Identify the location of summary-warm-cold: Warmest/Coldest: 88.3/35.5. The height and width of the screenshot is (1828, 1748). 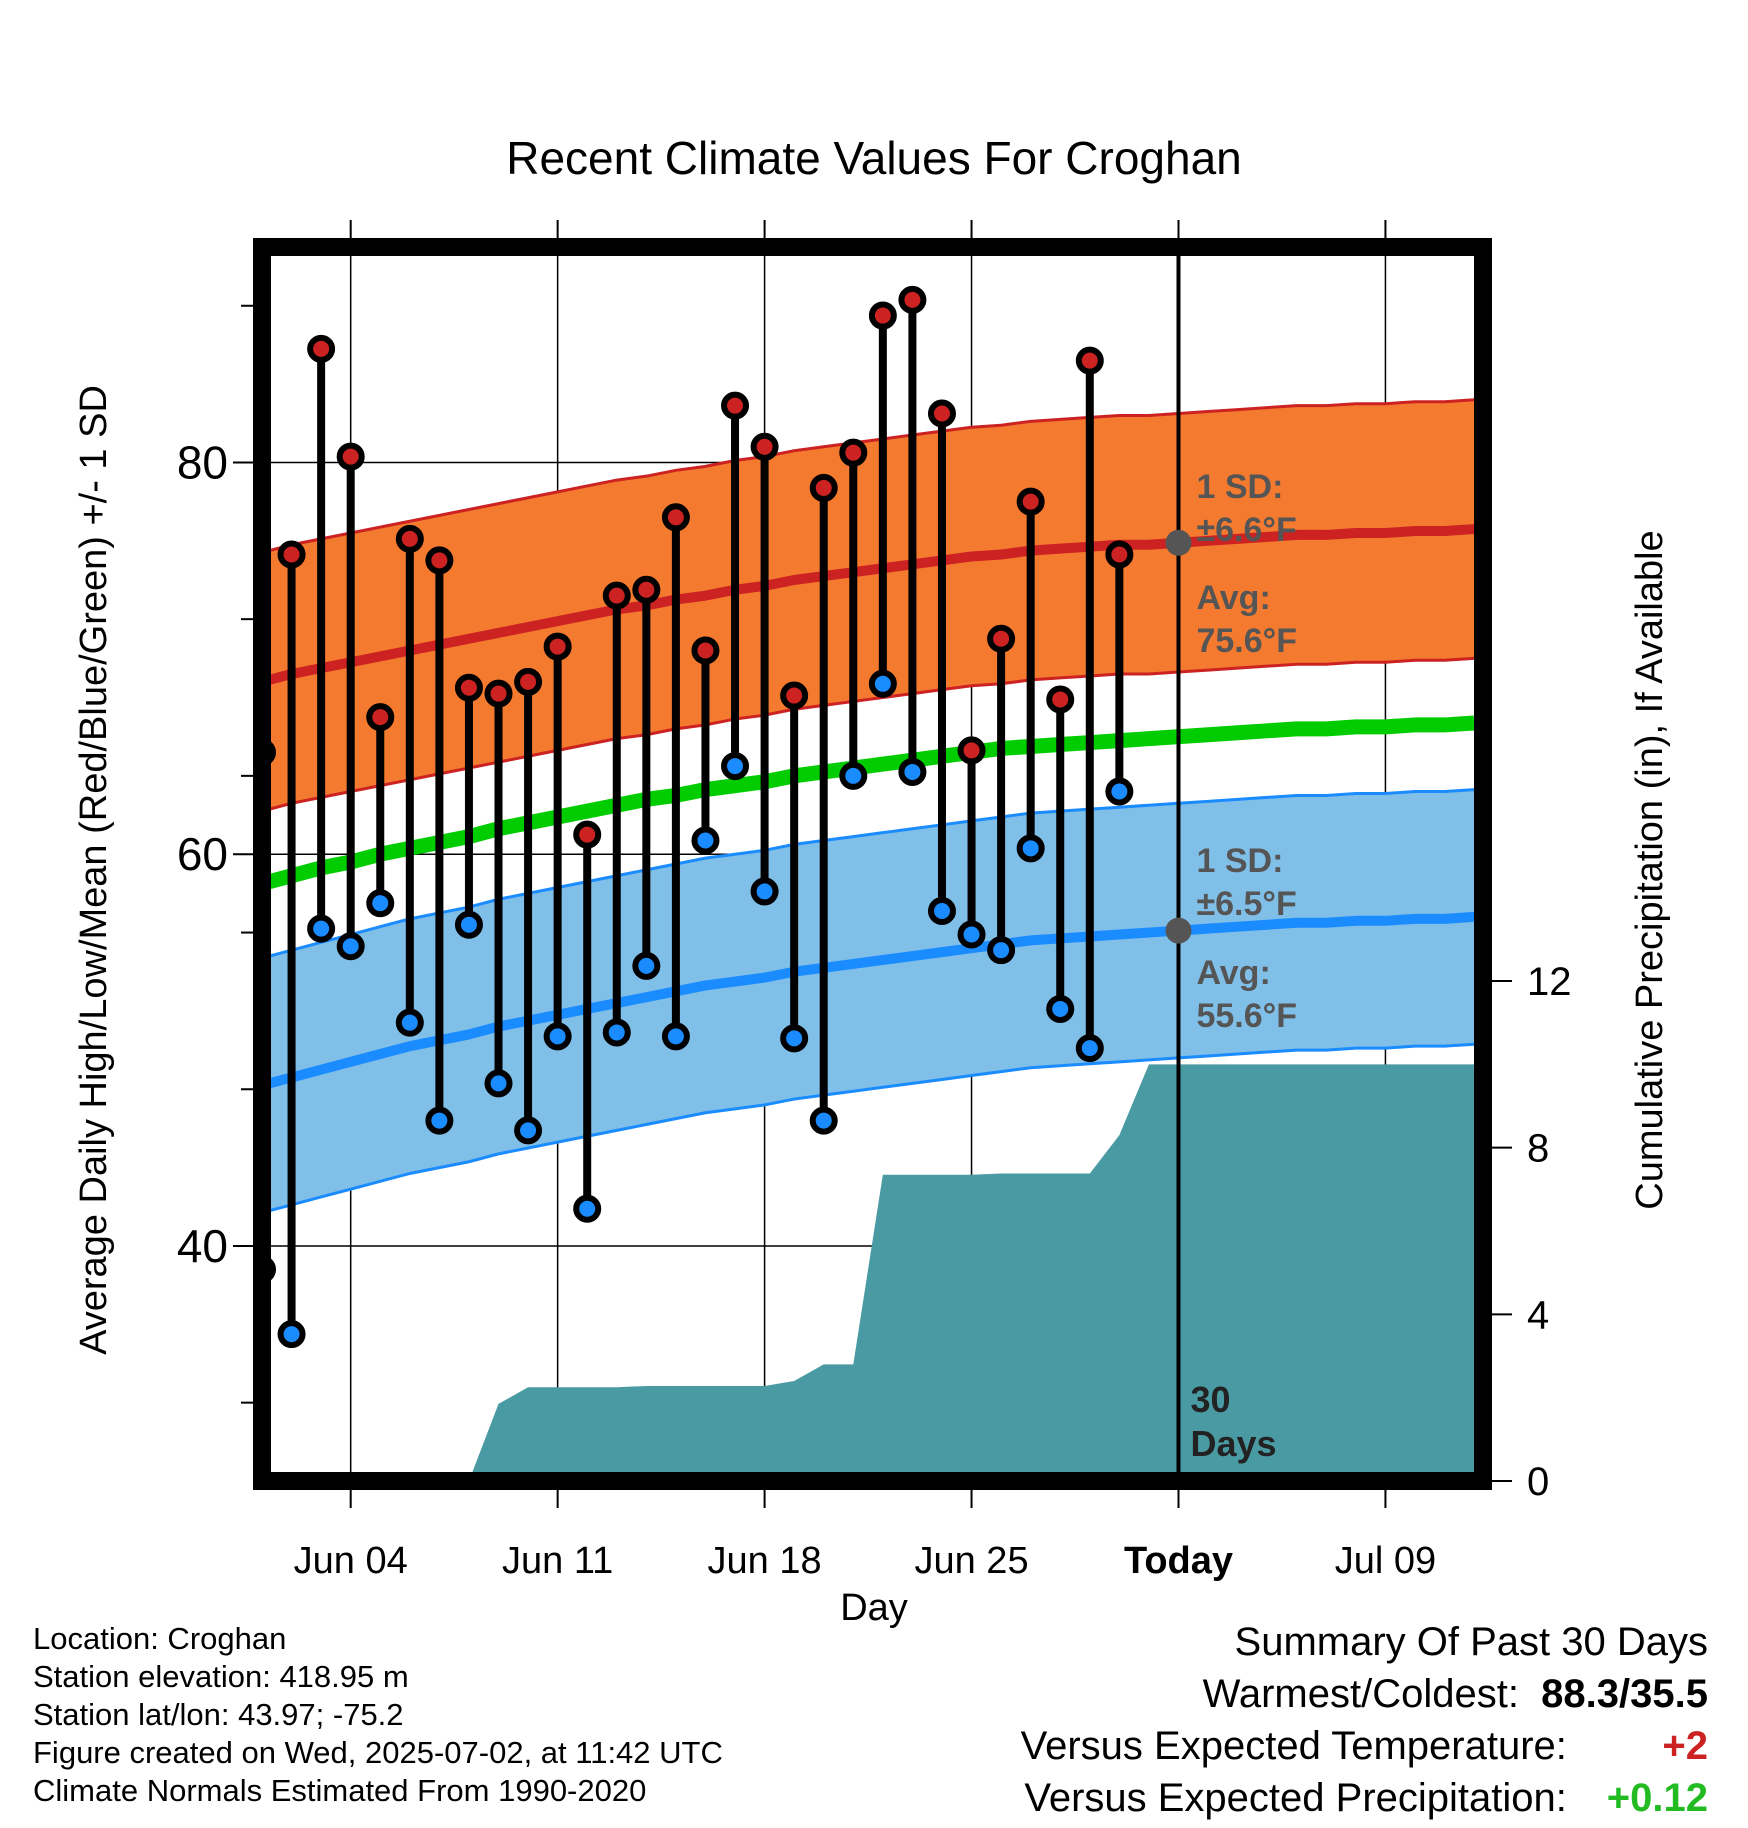
(1455, 1694).